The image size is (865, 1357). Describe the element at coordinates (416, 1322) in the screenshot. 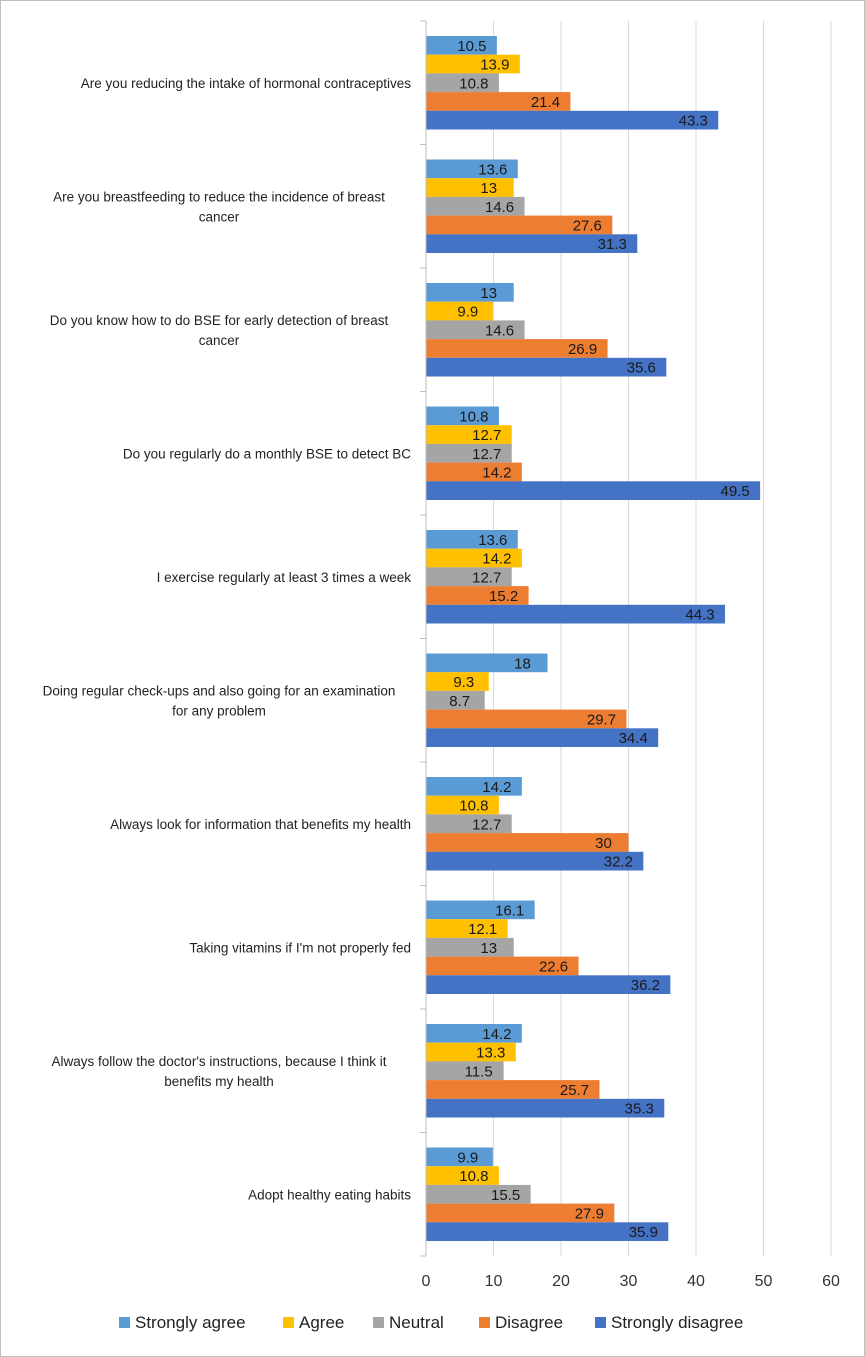

I see `legend-label-neutral: Neutral` at that location.